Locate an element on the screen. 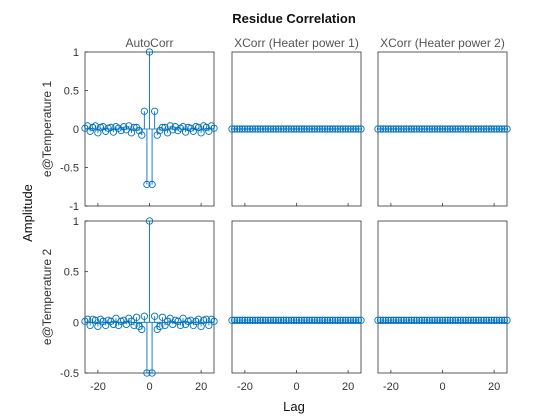 This screenshot has width=560, height=420. column-title: XCorr (Heater power 1) is located at coordinates (296, 43).